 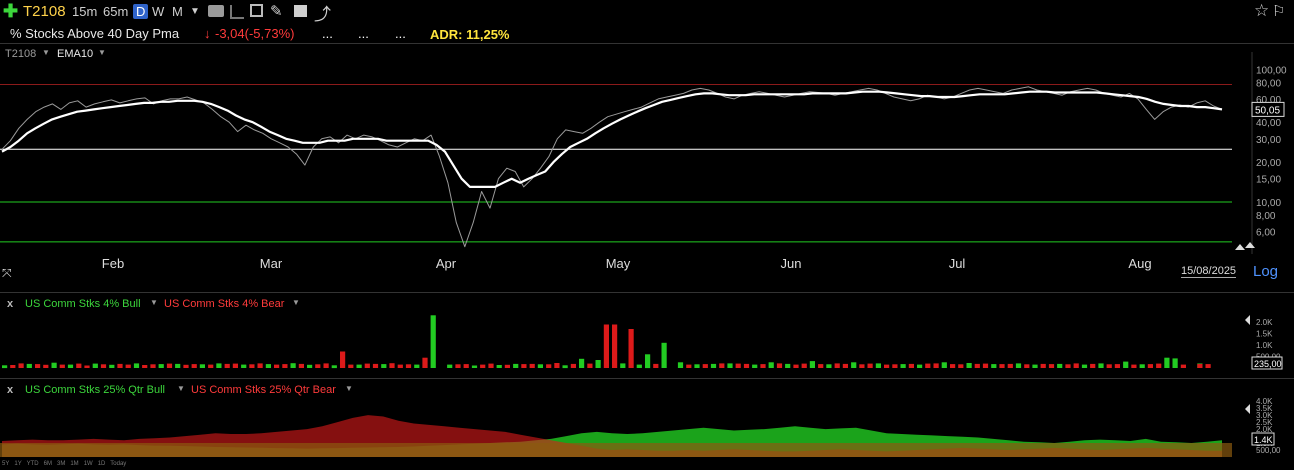 What do you see at coordinates (101, 464) in the screenshot?
I see `range-1d: 1D` at bounding box center [101, 464].